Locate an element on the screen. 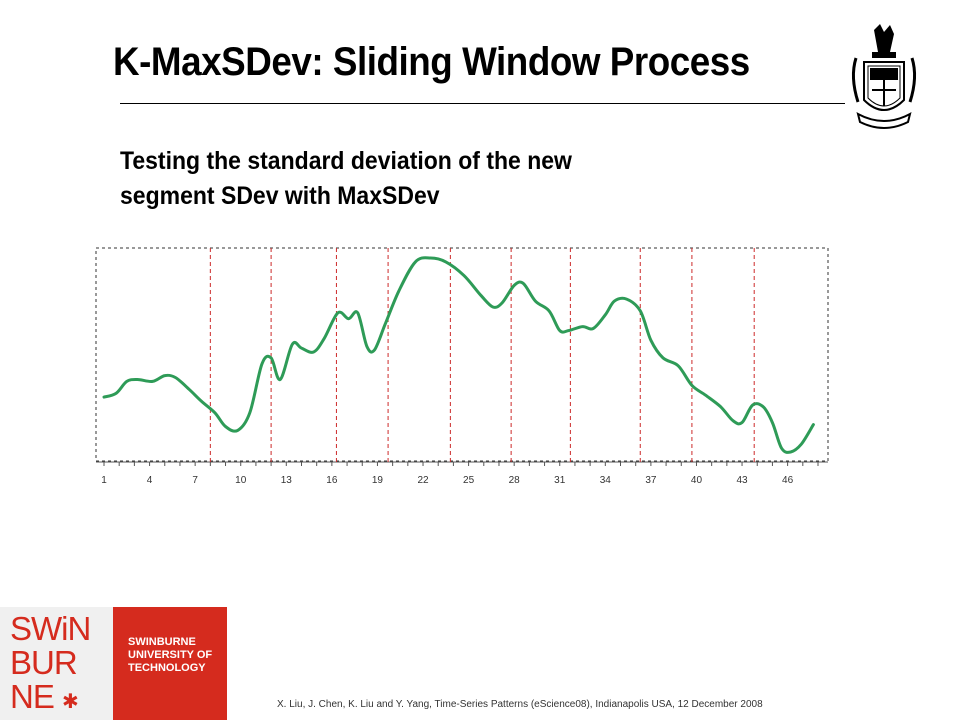 The width and height of the screenshot is (960, 720). x-tick-label: 37 is located at coordinates (651, 480).